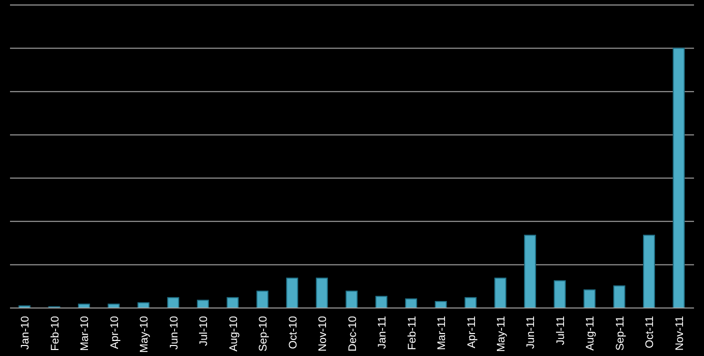 The width and height of the screenshot is (704, 356). Describe the element at coordinates (264, 334) in the screenshot. I see `x-tick-label: Sep-10` at that location.